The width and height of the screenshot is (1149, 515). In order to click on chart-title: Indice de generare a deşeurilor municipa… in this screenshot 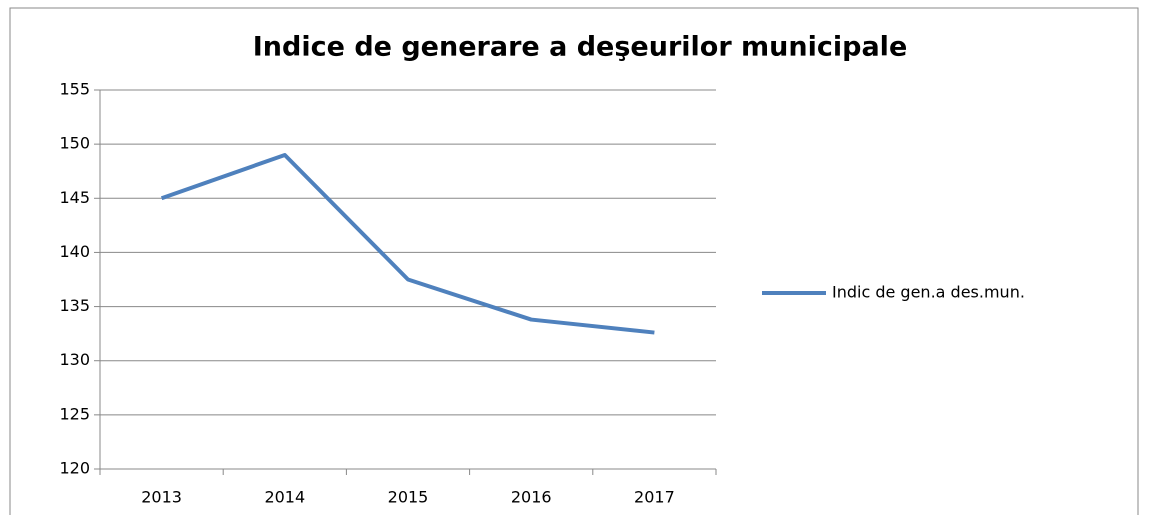, I will do `click(580, 47)`.